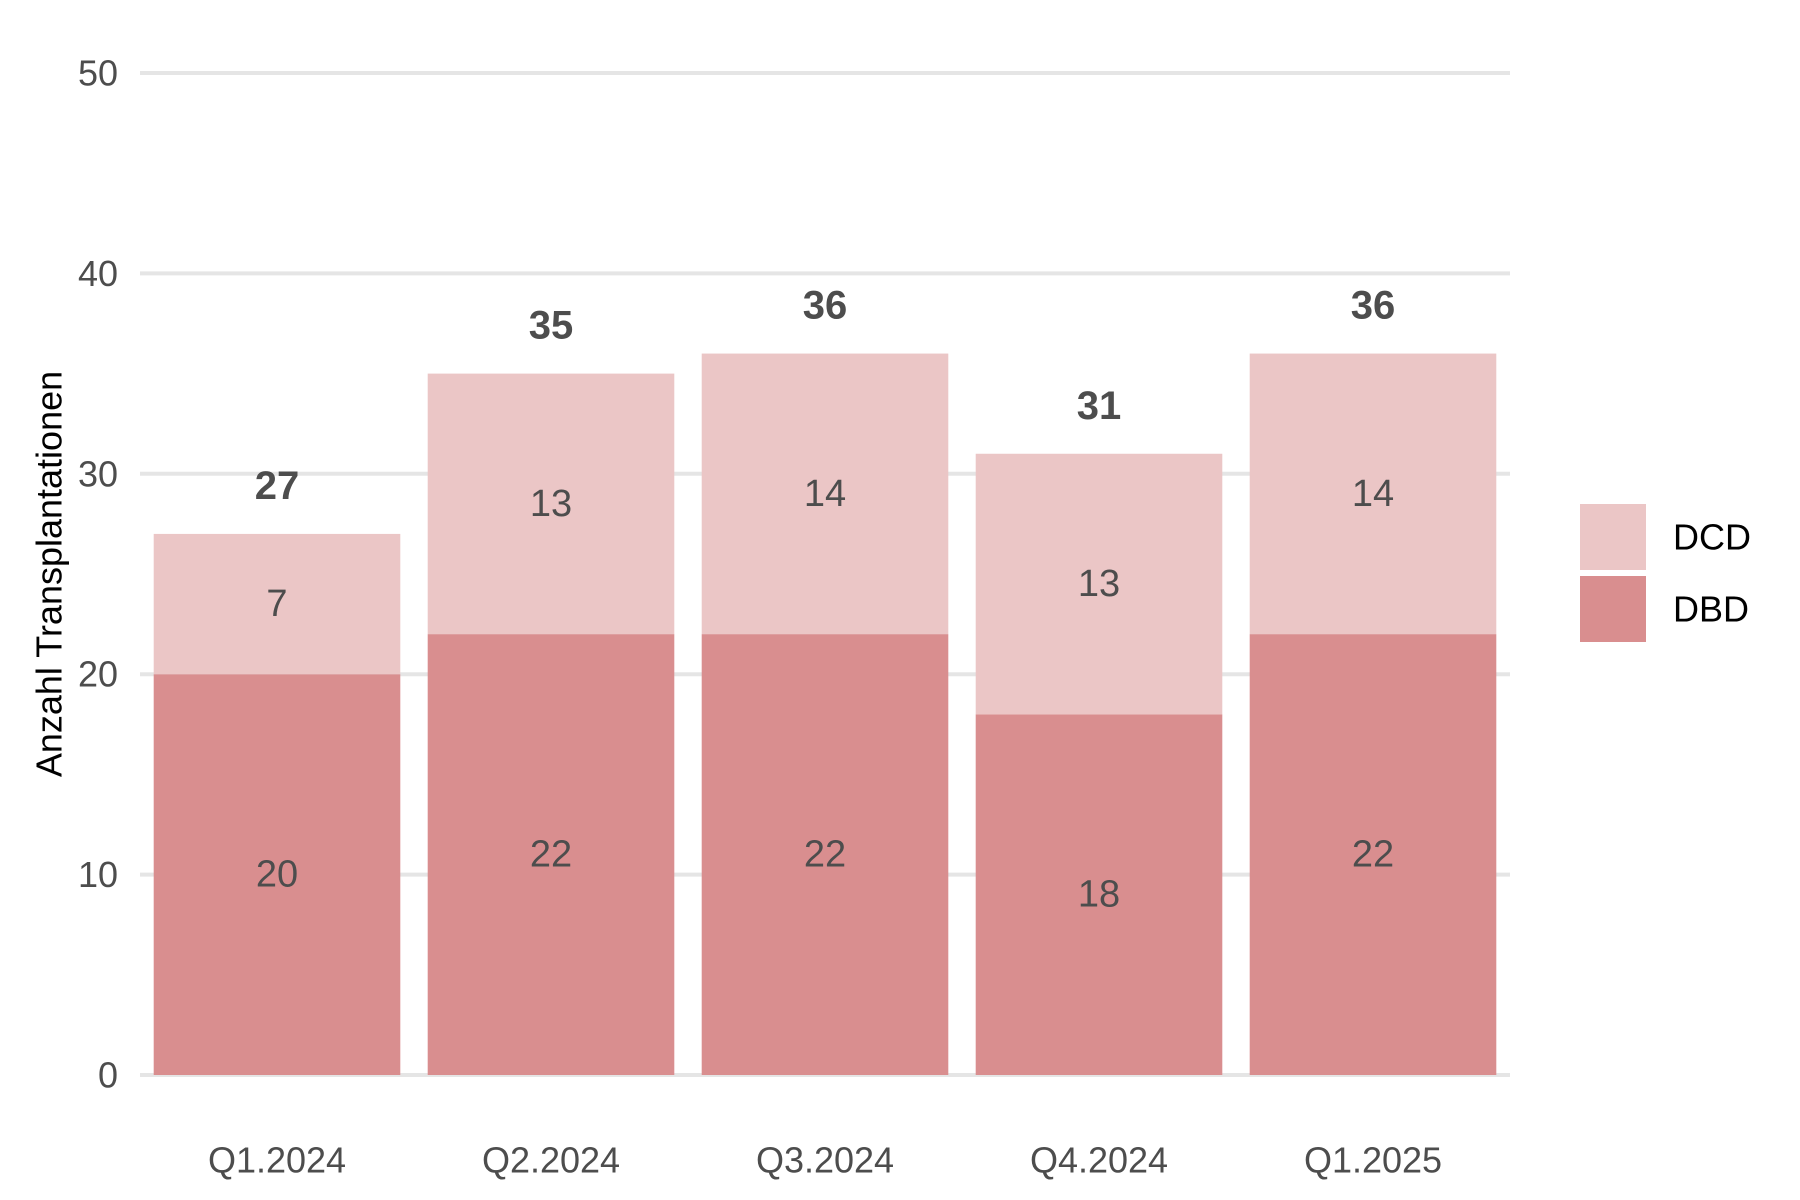  I want to click on x-tick-label: Q3.2024, so click(825, 1160).